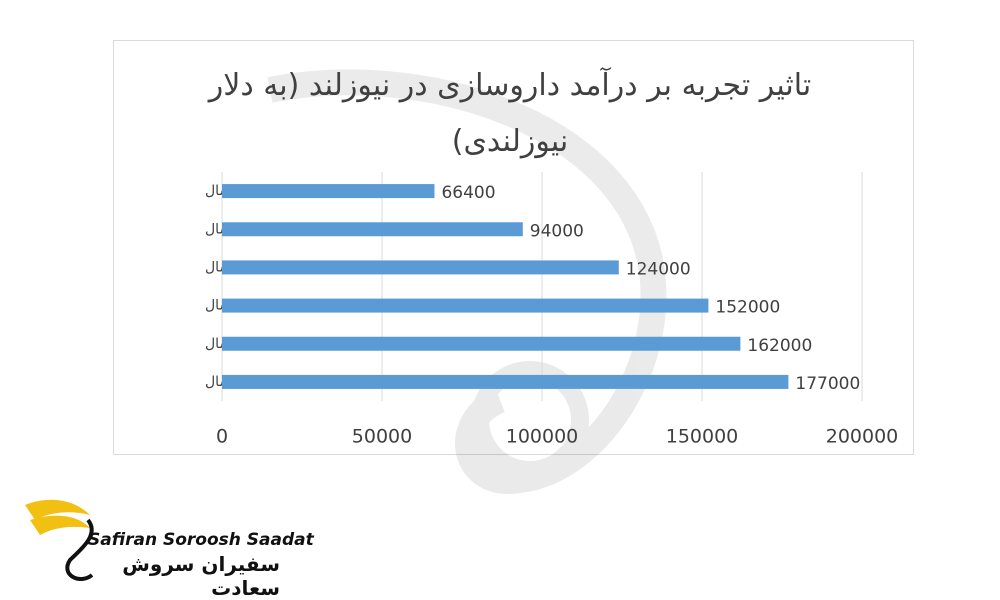 Image resolution: width=1000 pixels, height=600 pixels. Describe the element at coordinates (542, 437) in the screenshot. I see `x-tick-label: 100000` at that location.